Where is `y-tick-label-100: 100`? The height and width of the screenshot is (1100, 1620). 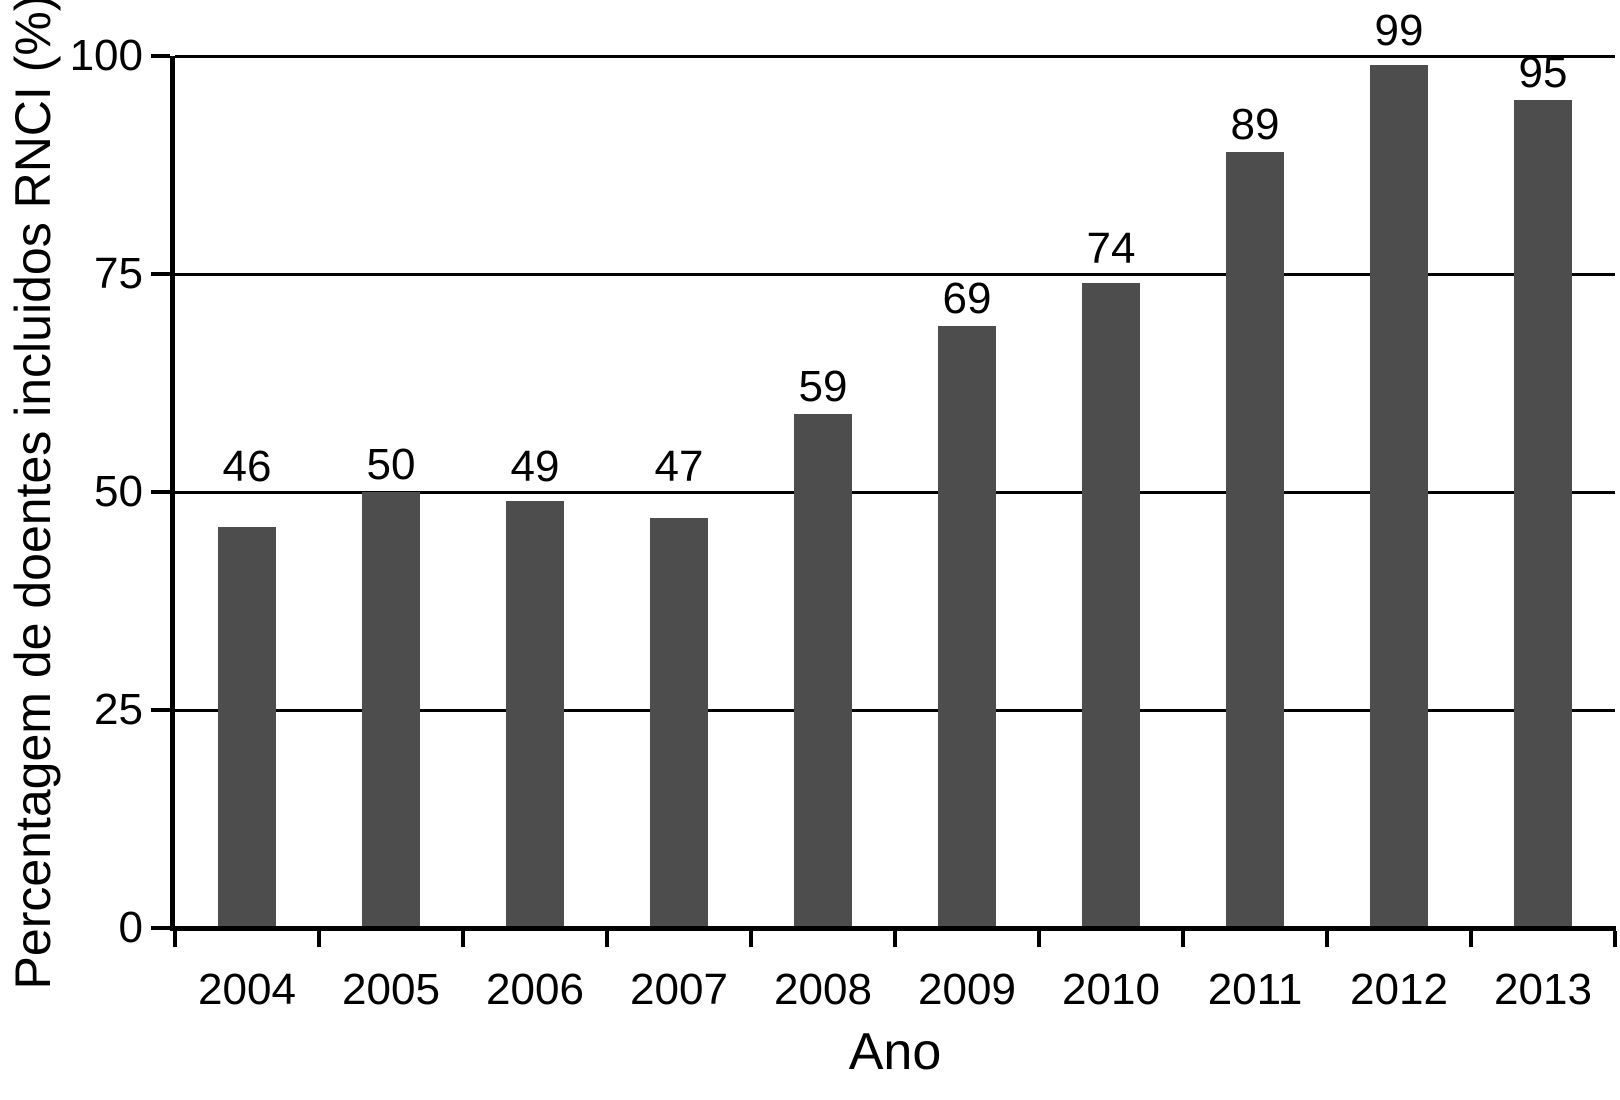
y-tick-label-100: 100 is located at coordinates (106, 55).